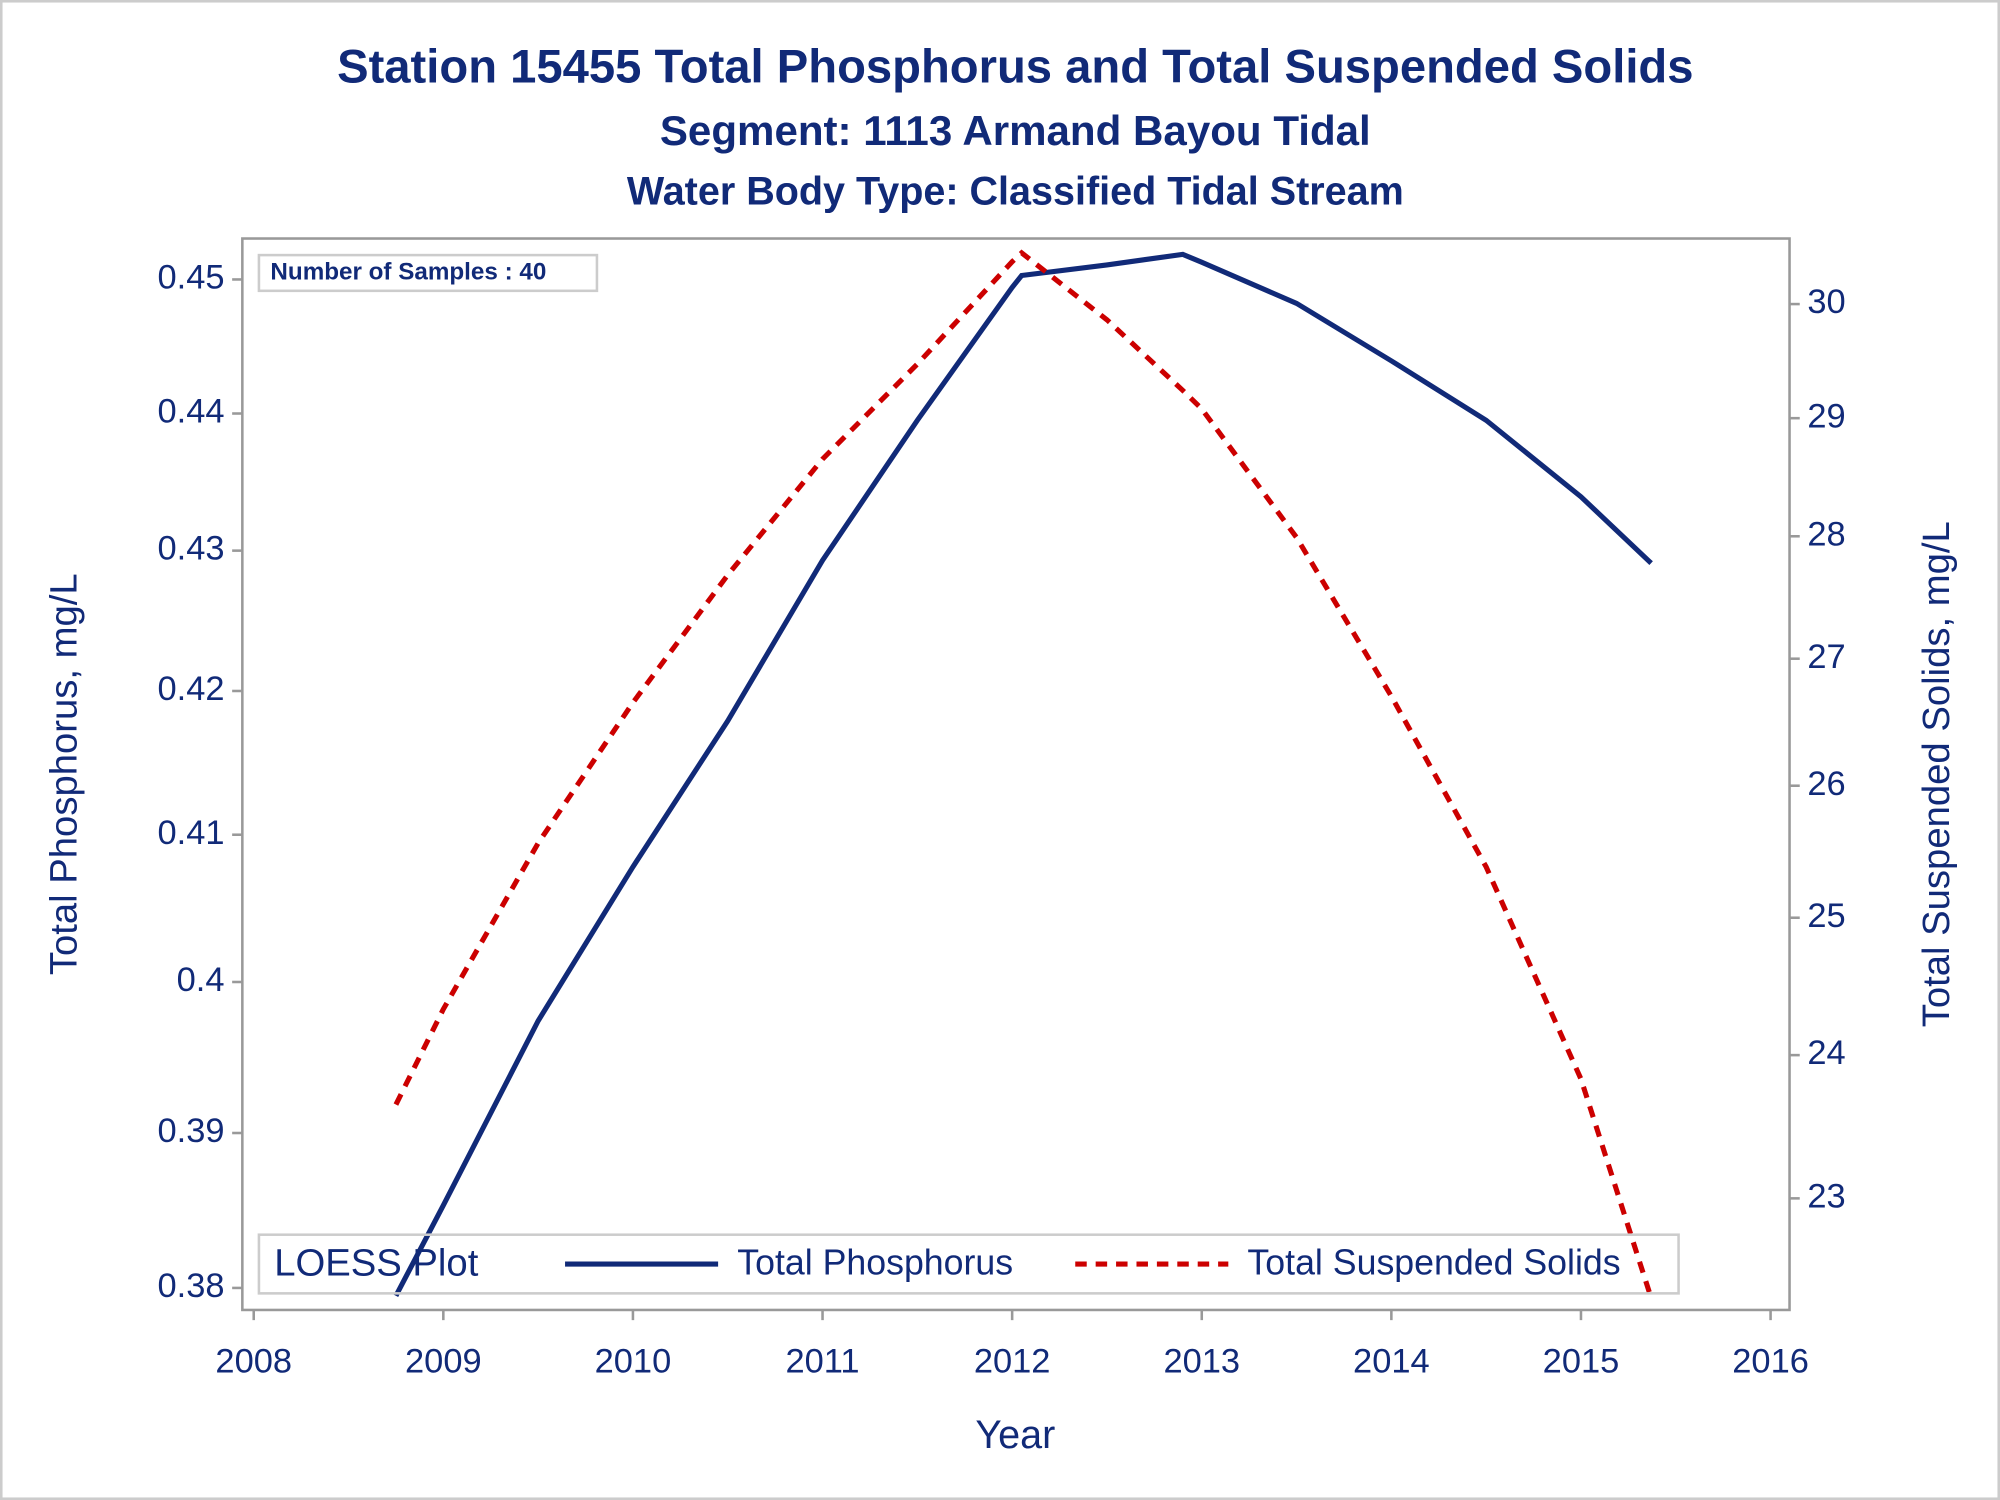  What do you see at coordinates (875, 1263) in the screenshot?
I see `legend-label: Total Phosphorus` at bounding box center [875, 1263].